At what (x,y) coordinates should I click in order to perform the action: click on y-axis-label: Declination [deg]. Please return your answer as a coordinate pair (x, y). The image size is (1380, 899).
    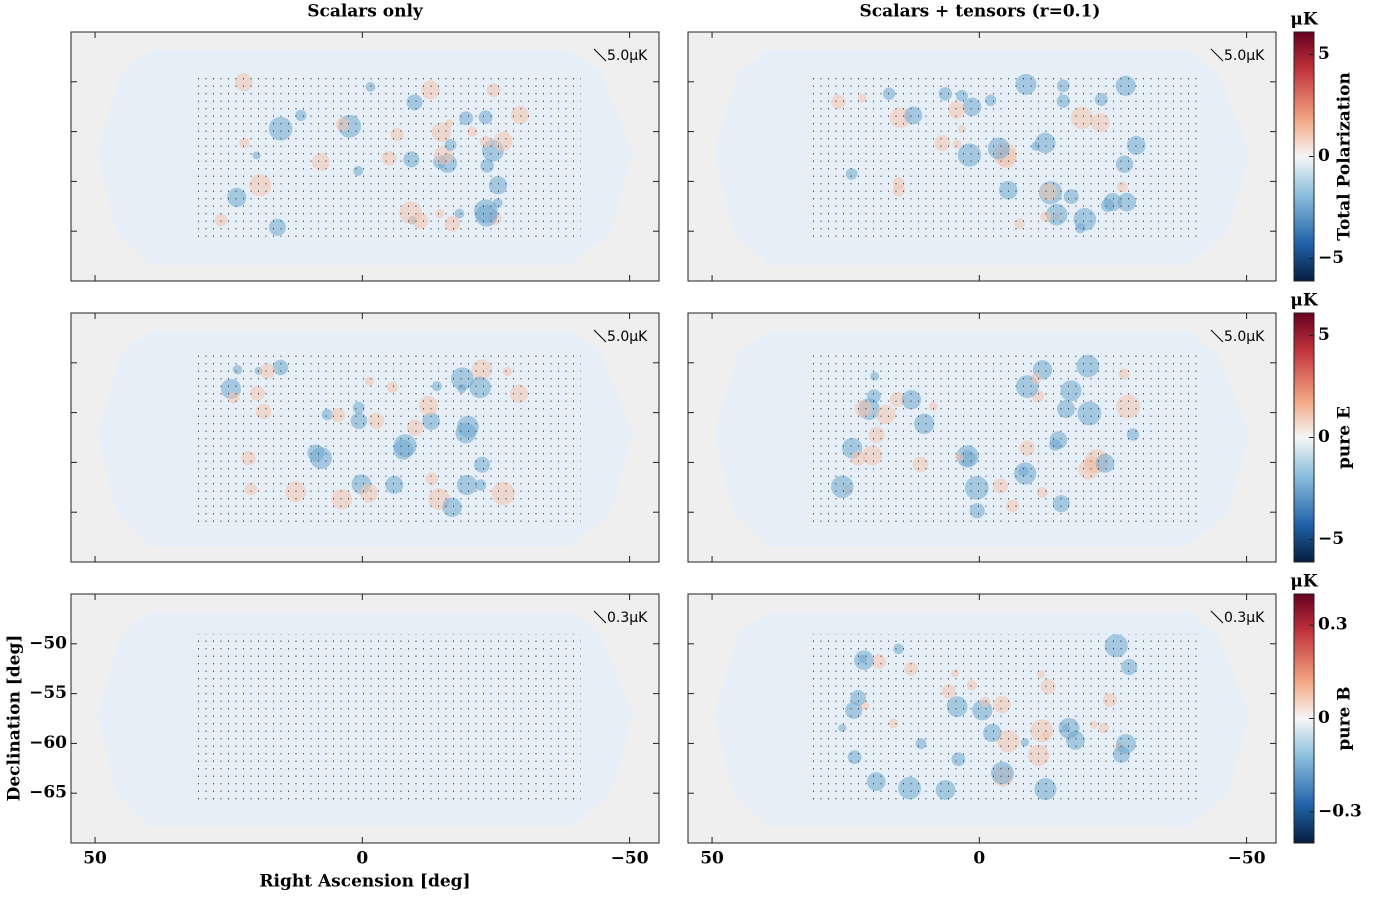
    Looking at the image, I should click on (15, 718).